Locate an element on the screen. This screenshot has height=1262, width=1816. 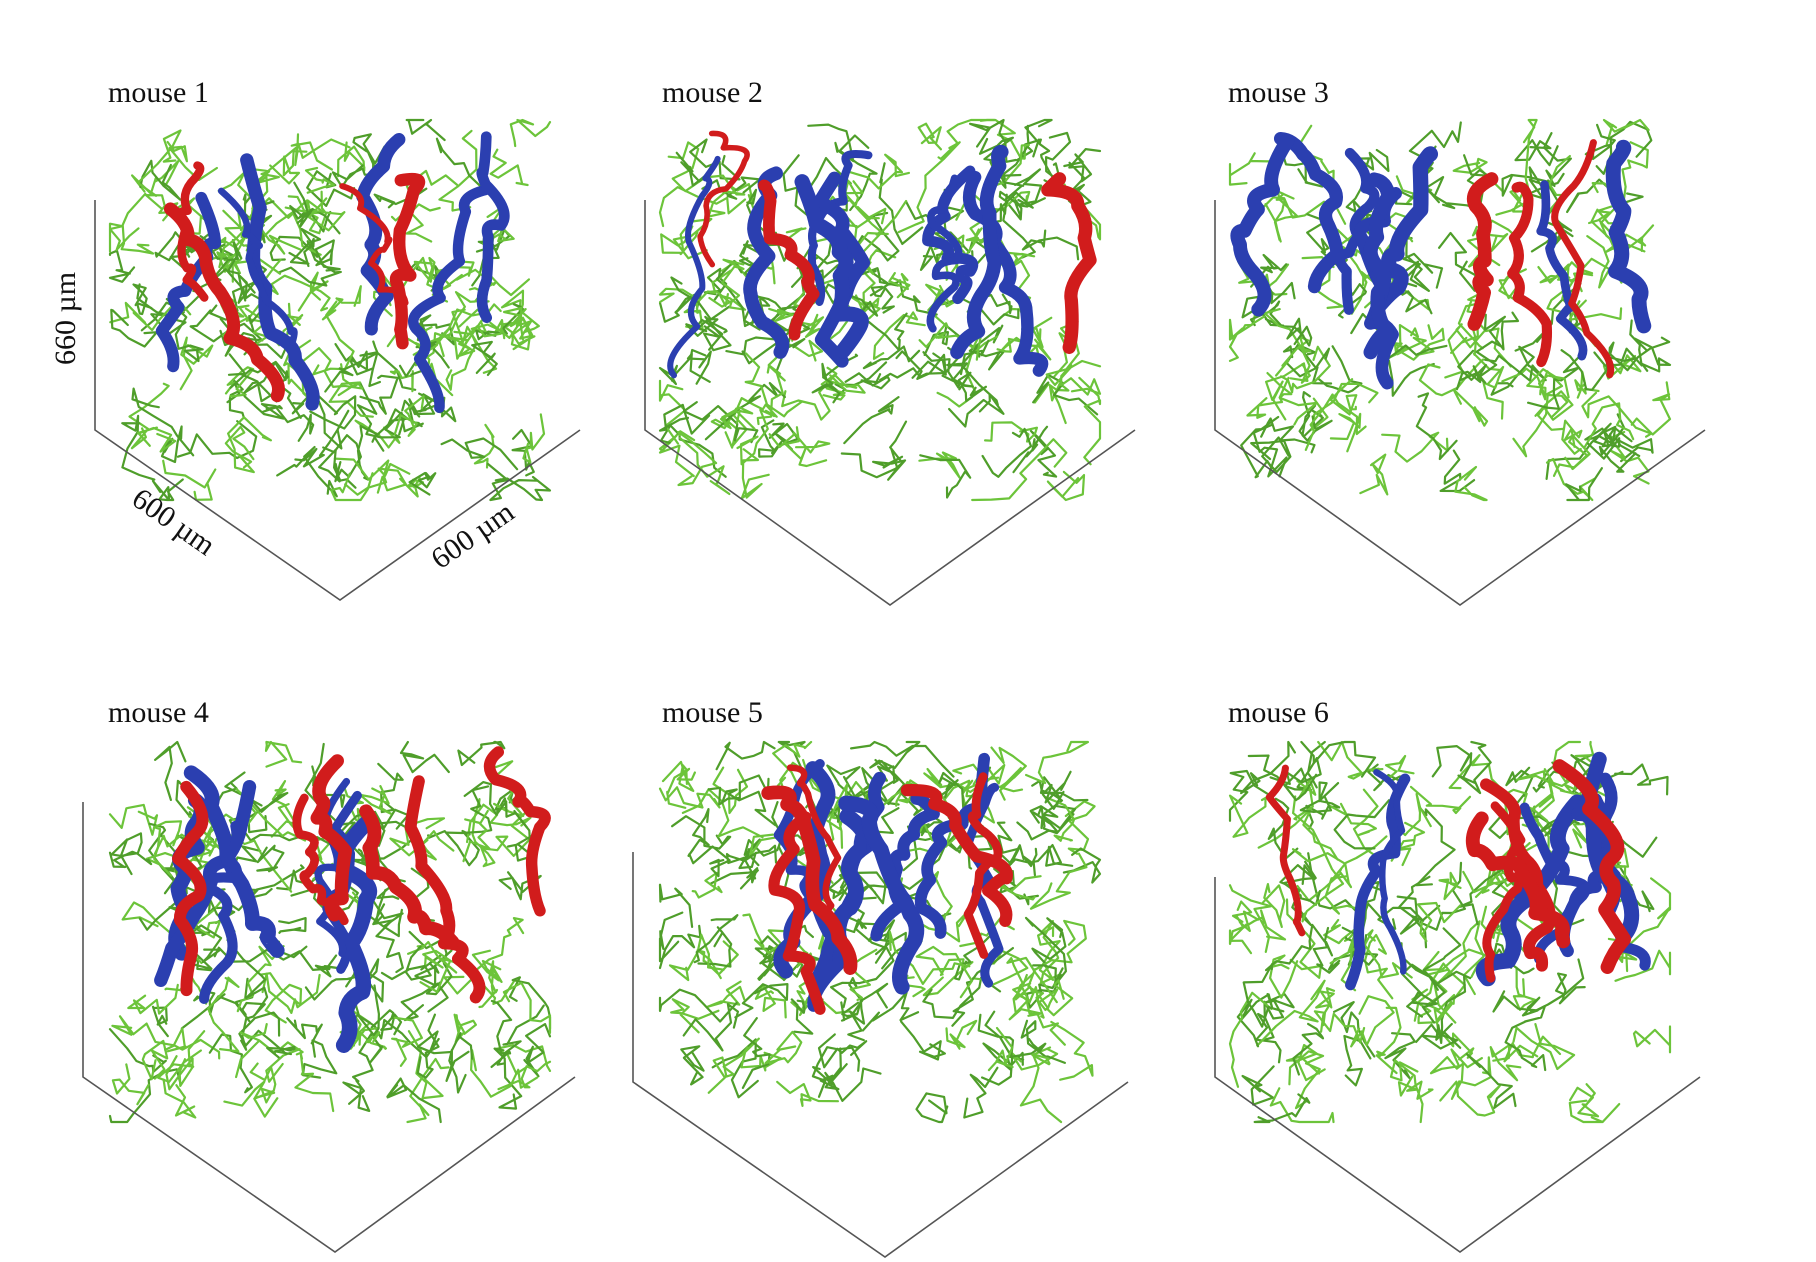
panel-mouse-1: mouse 1 660 µm 600 µm 600 µm is located at coordinates (315, 338).